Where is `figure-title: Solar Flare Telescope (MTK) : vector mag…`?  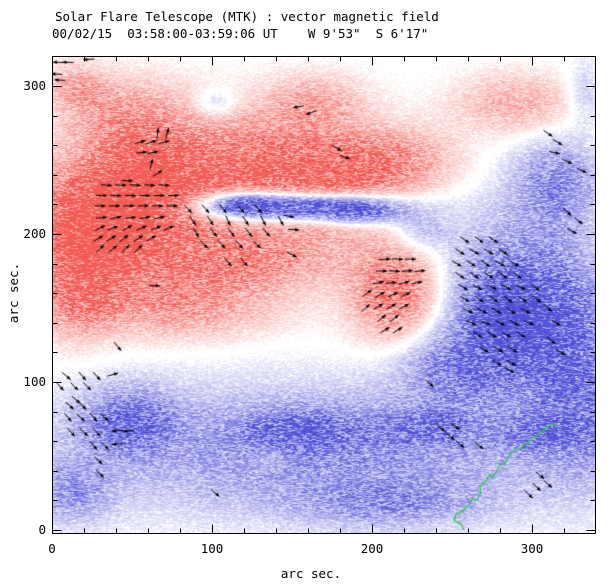 figure-title: Solar Flare Telescope (MTK) : vector mag… is located at coordinates (247, 16).